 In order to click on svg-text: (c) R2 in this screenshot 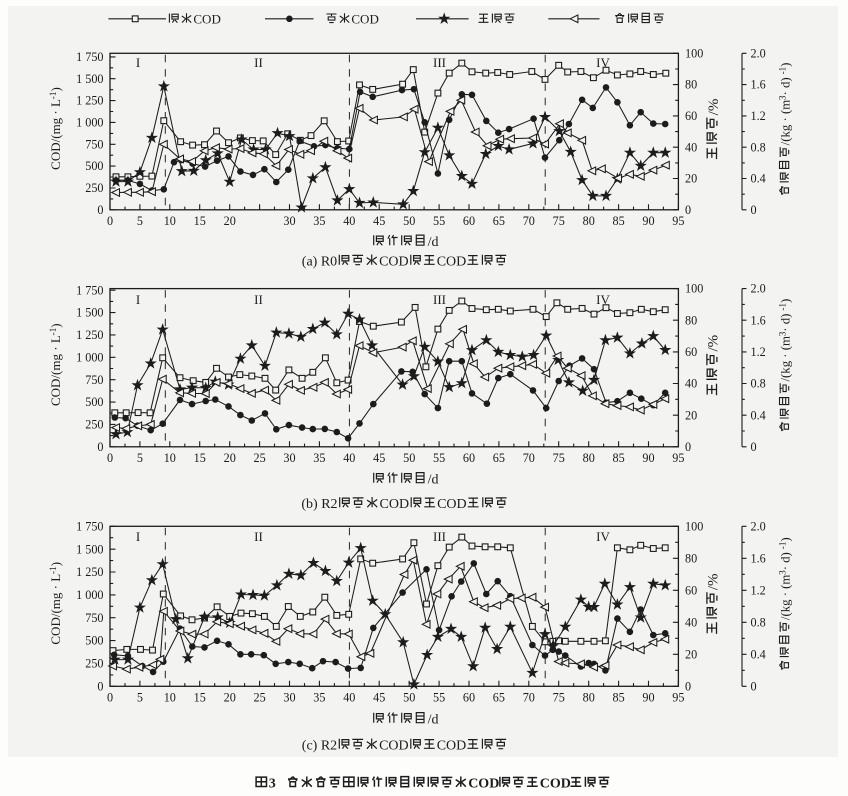, I will do `click(319, 746)`.